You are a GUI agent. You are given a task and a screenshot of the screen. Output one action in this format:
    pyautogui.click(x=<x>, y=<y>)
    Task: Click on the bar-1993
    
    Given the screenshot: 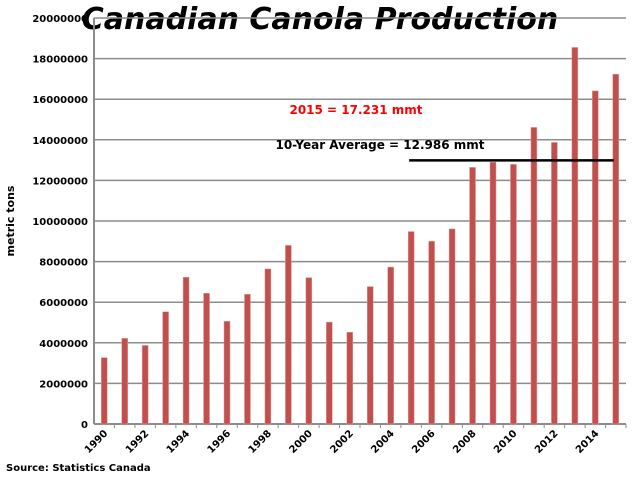 What is the action you would take?
    pyautogui.click(x=165, y=368)
    